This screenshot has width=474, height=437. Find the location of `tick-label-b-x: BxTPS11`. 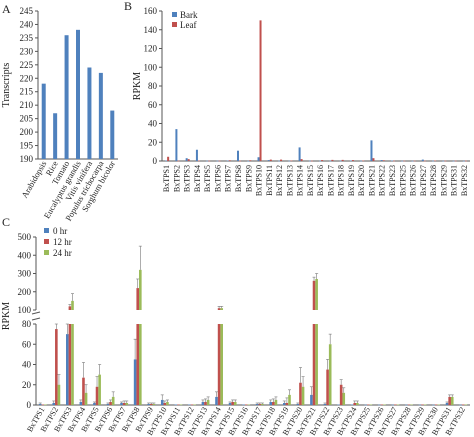

tick-label-b-x: BxTPS11 is located at coordinates (269, 180).